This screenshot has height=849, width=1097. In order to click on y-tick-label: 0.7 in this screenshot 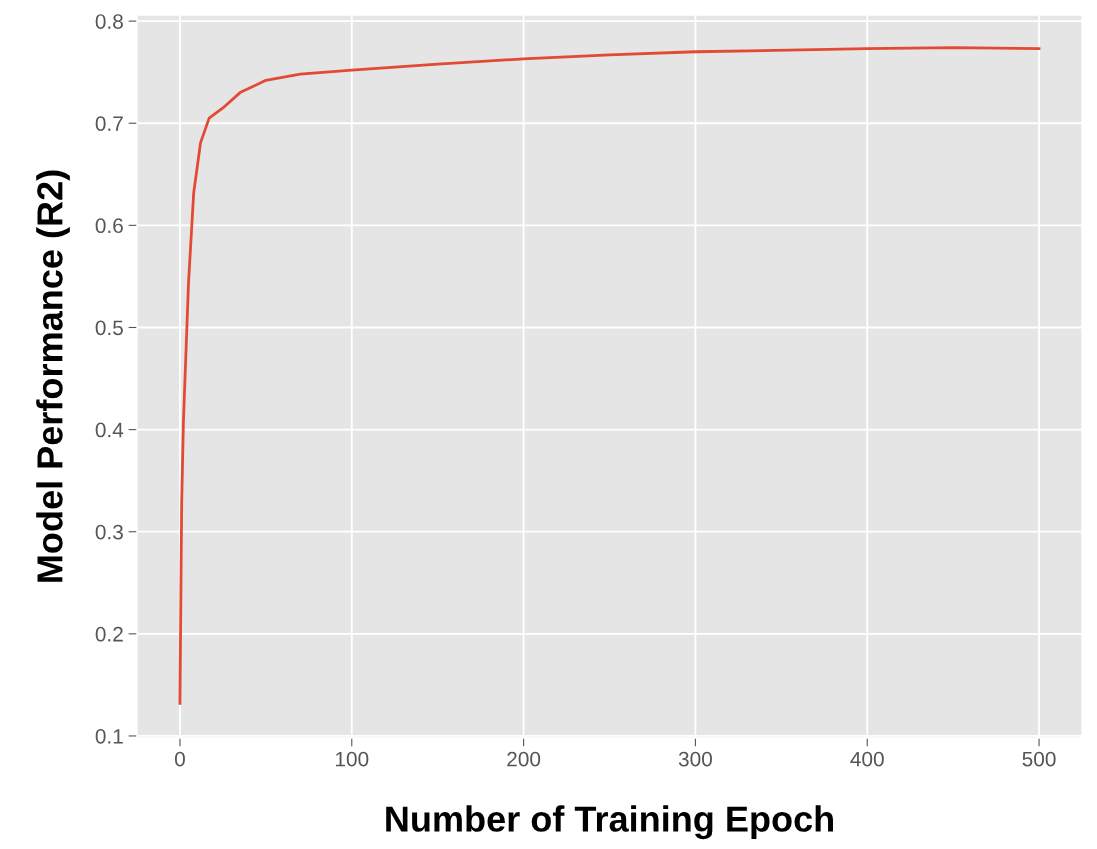, I will do `click(109, 123)`.